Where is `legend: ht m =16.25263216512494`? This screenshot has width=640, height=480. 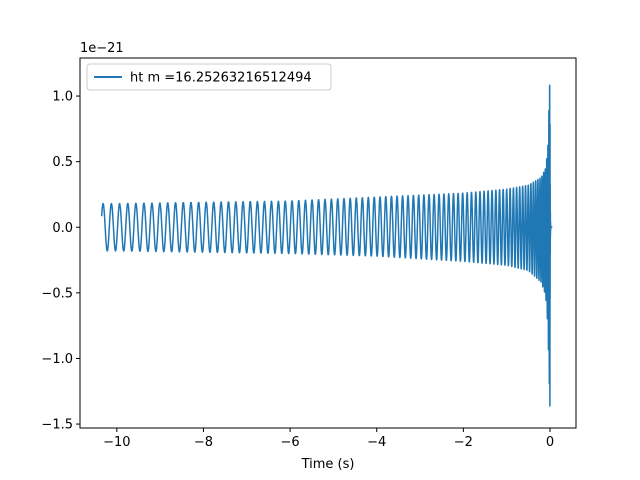
legend: ht m =16.25263216512494 is located at coordinates (209, 77).